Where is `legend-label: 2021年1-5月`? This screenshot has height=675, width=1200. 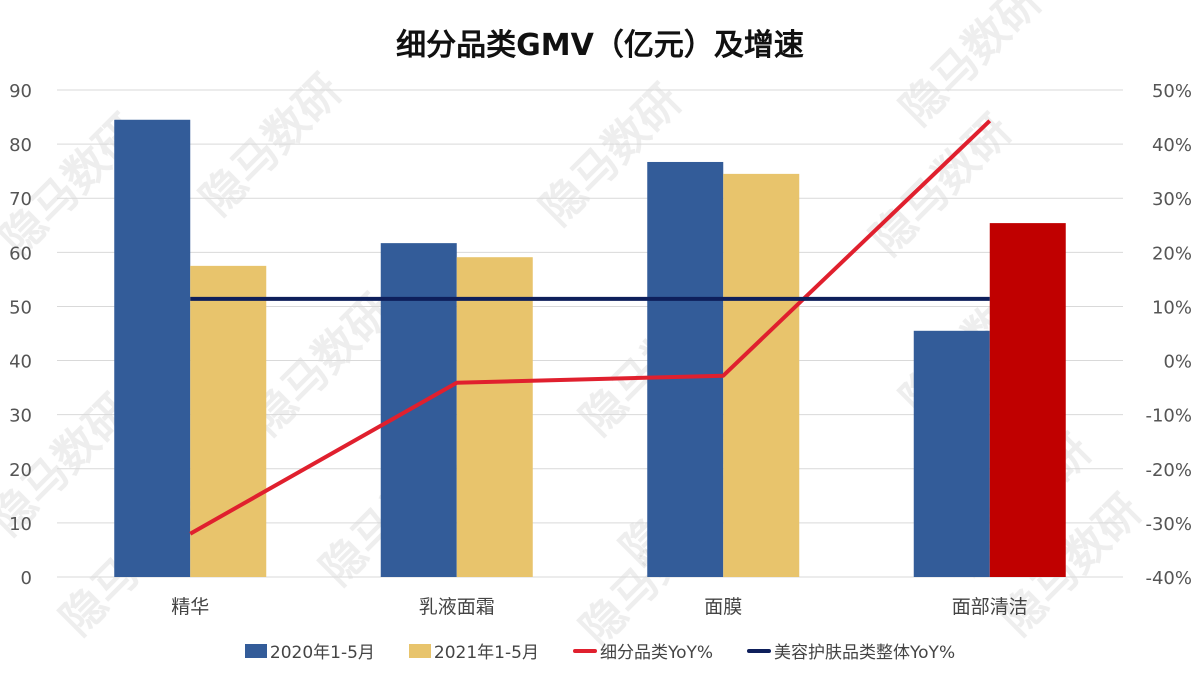 legend-label: 2021年1-5月 is located at coordinates (486, 653).